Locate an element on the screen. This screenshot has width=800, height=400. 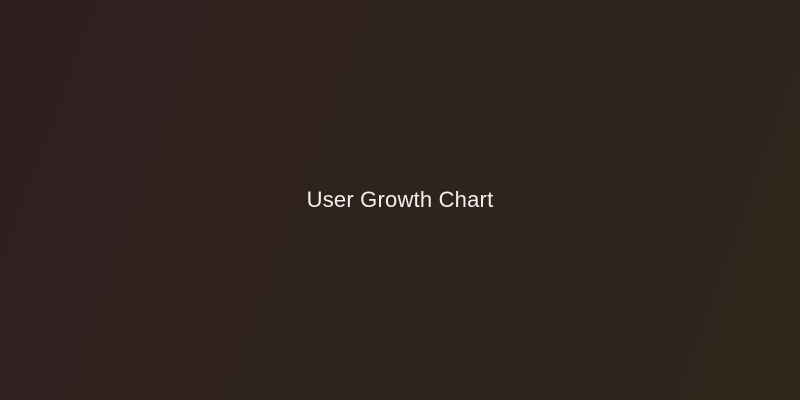
chart-placeholder-label: User Growth Chart is located at coordinates (400, 199).